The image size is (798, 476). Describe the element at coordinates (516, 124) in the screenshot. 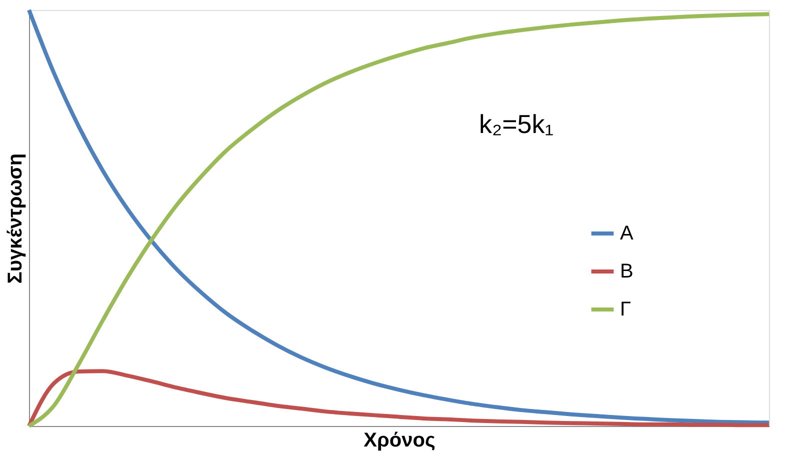

I see `annotation: k₂=5k₁` at that location.